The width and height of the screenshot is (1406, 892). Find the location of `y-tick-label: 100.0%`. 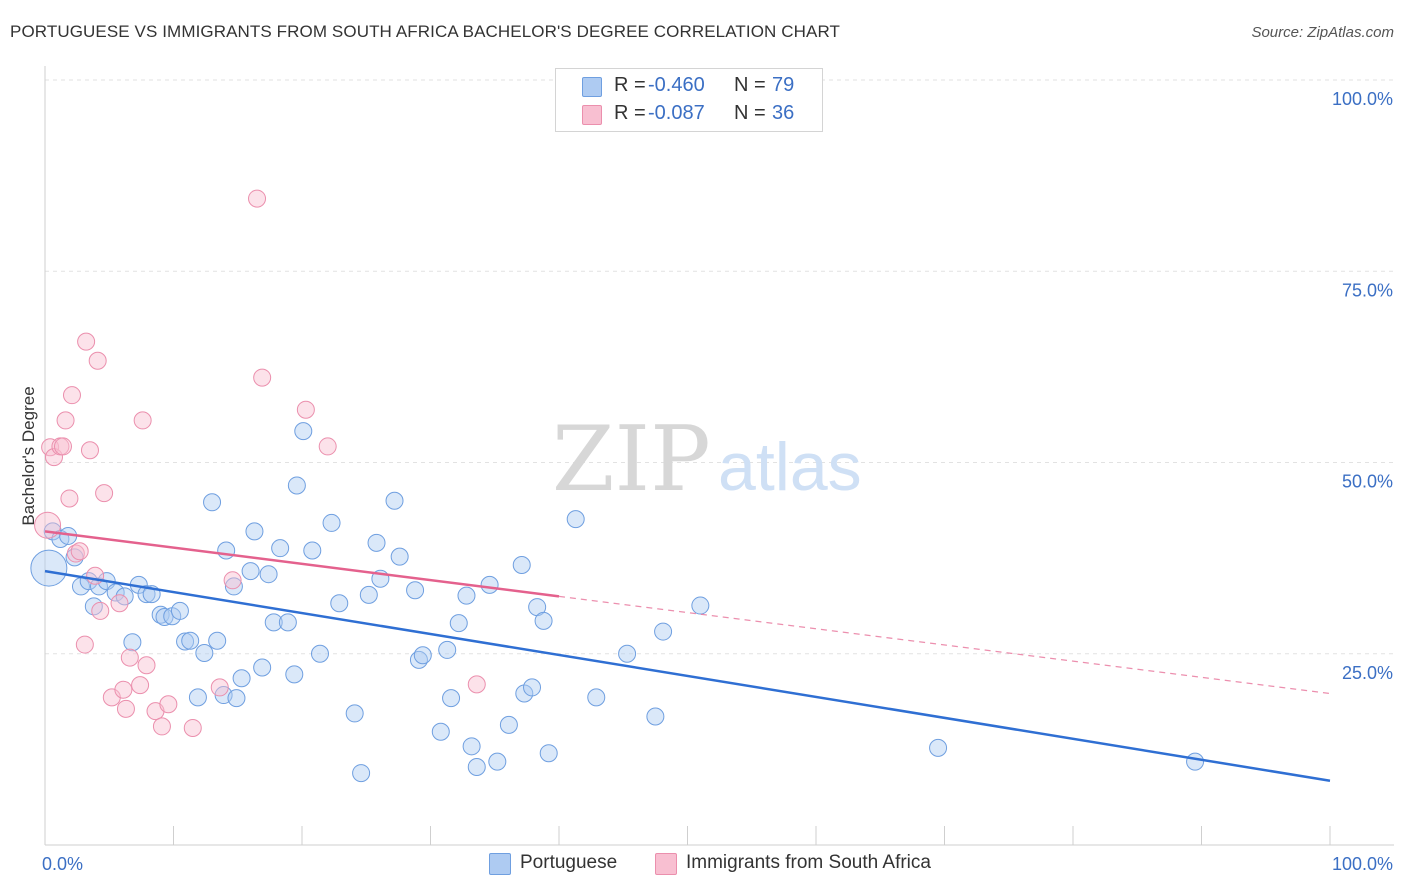

y-tick-label: 100.0% is located at coordinates (1362, 99).